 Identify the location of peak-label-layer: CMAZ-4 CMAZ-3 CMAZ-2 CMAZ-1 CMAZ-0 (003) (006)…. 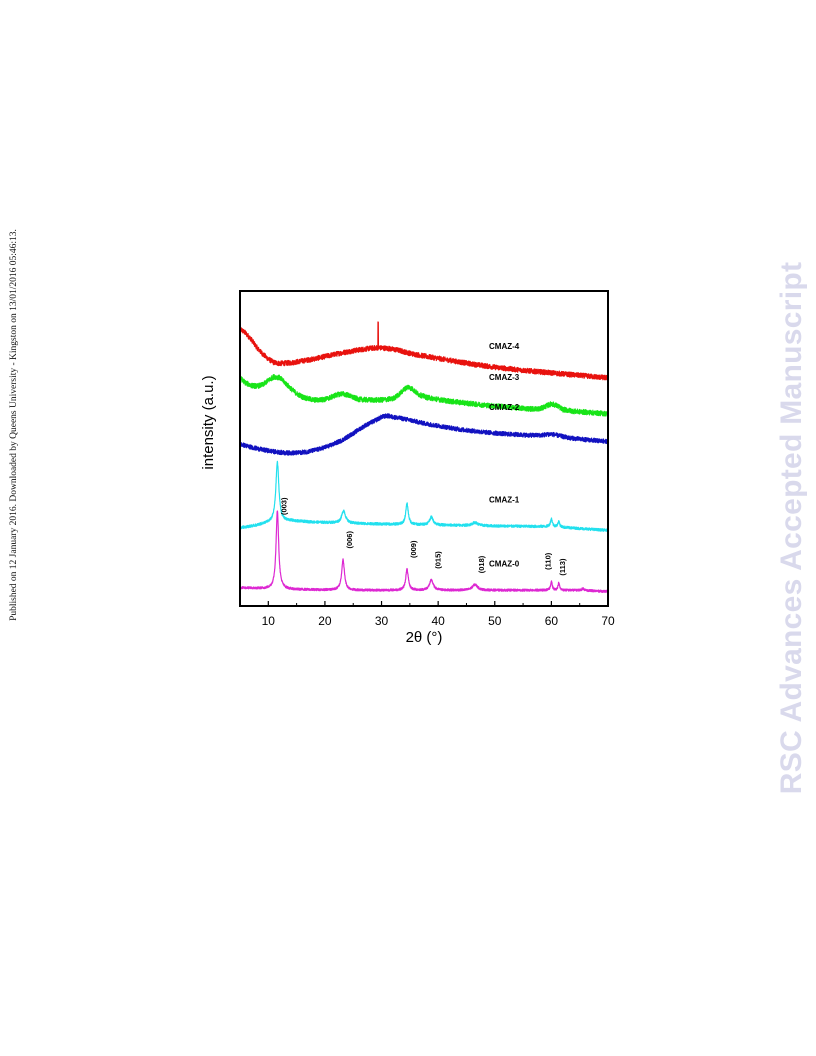
(423, 459).